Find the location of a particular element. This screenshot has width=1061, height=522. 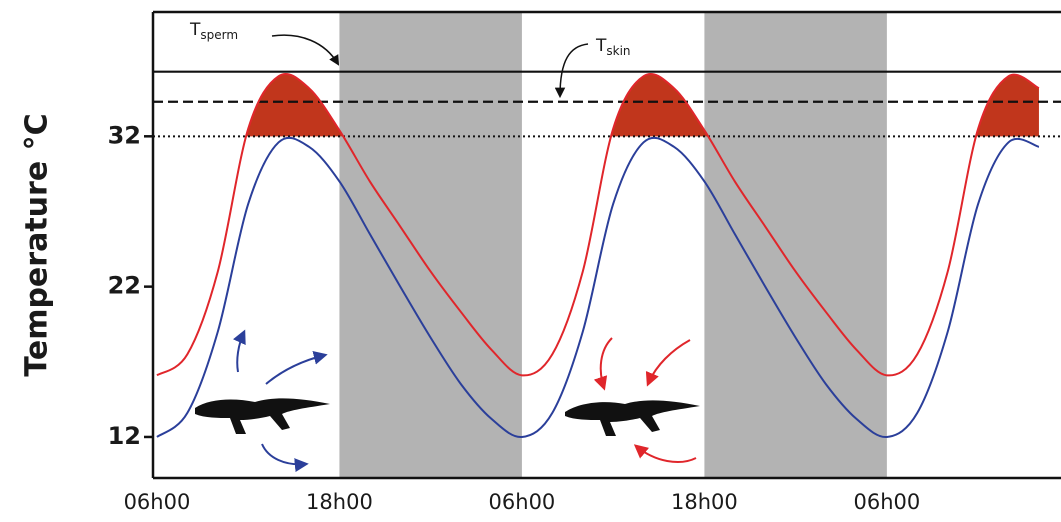

reference-label: Tsperm is located at coordinates (213, 31).